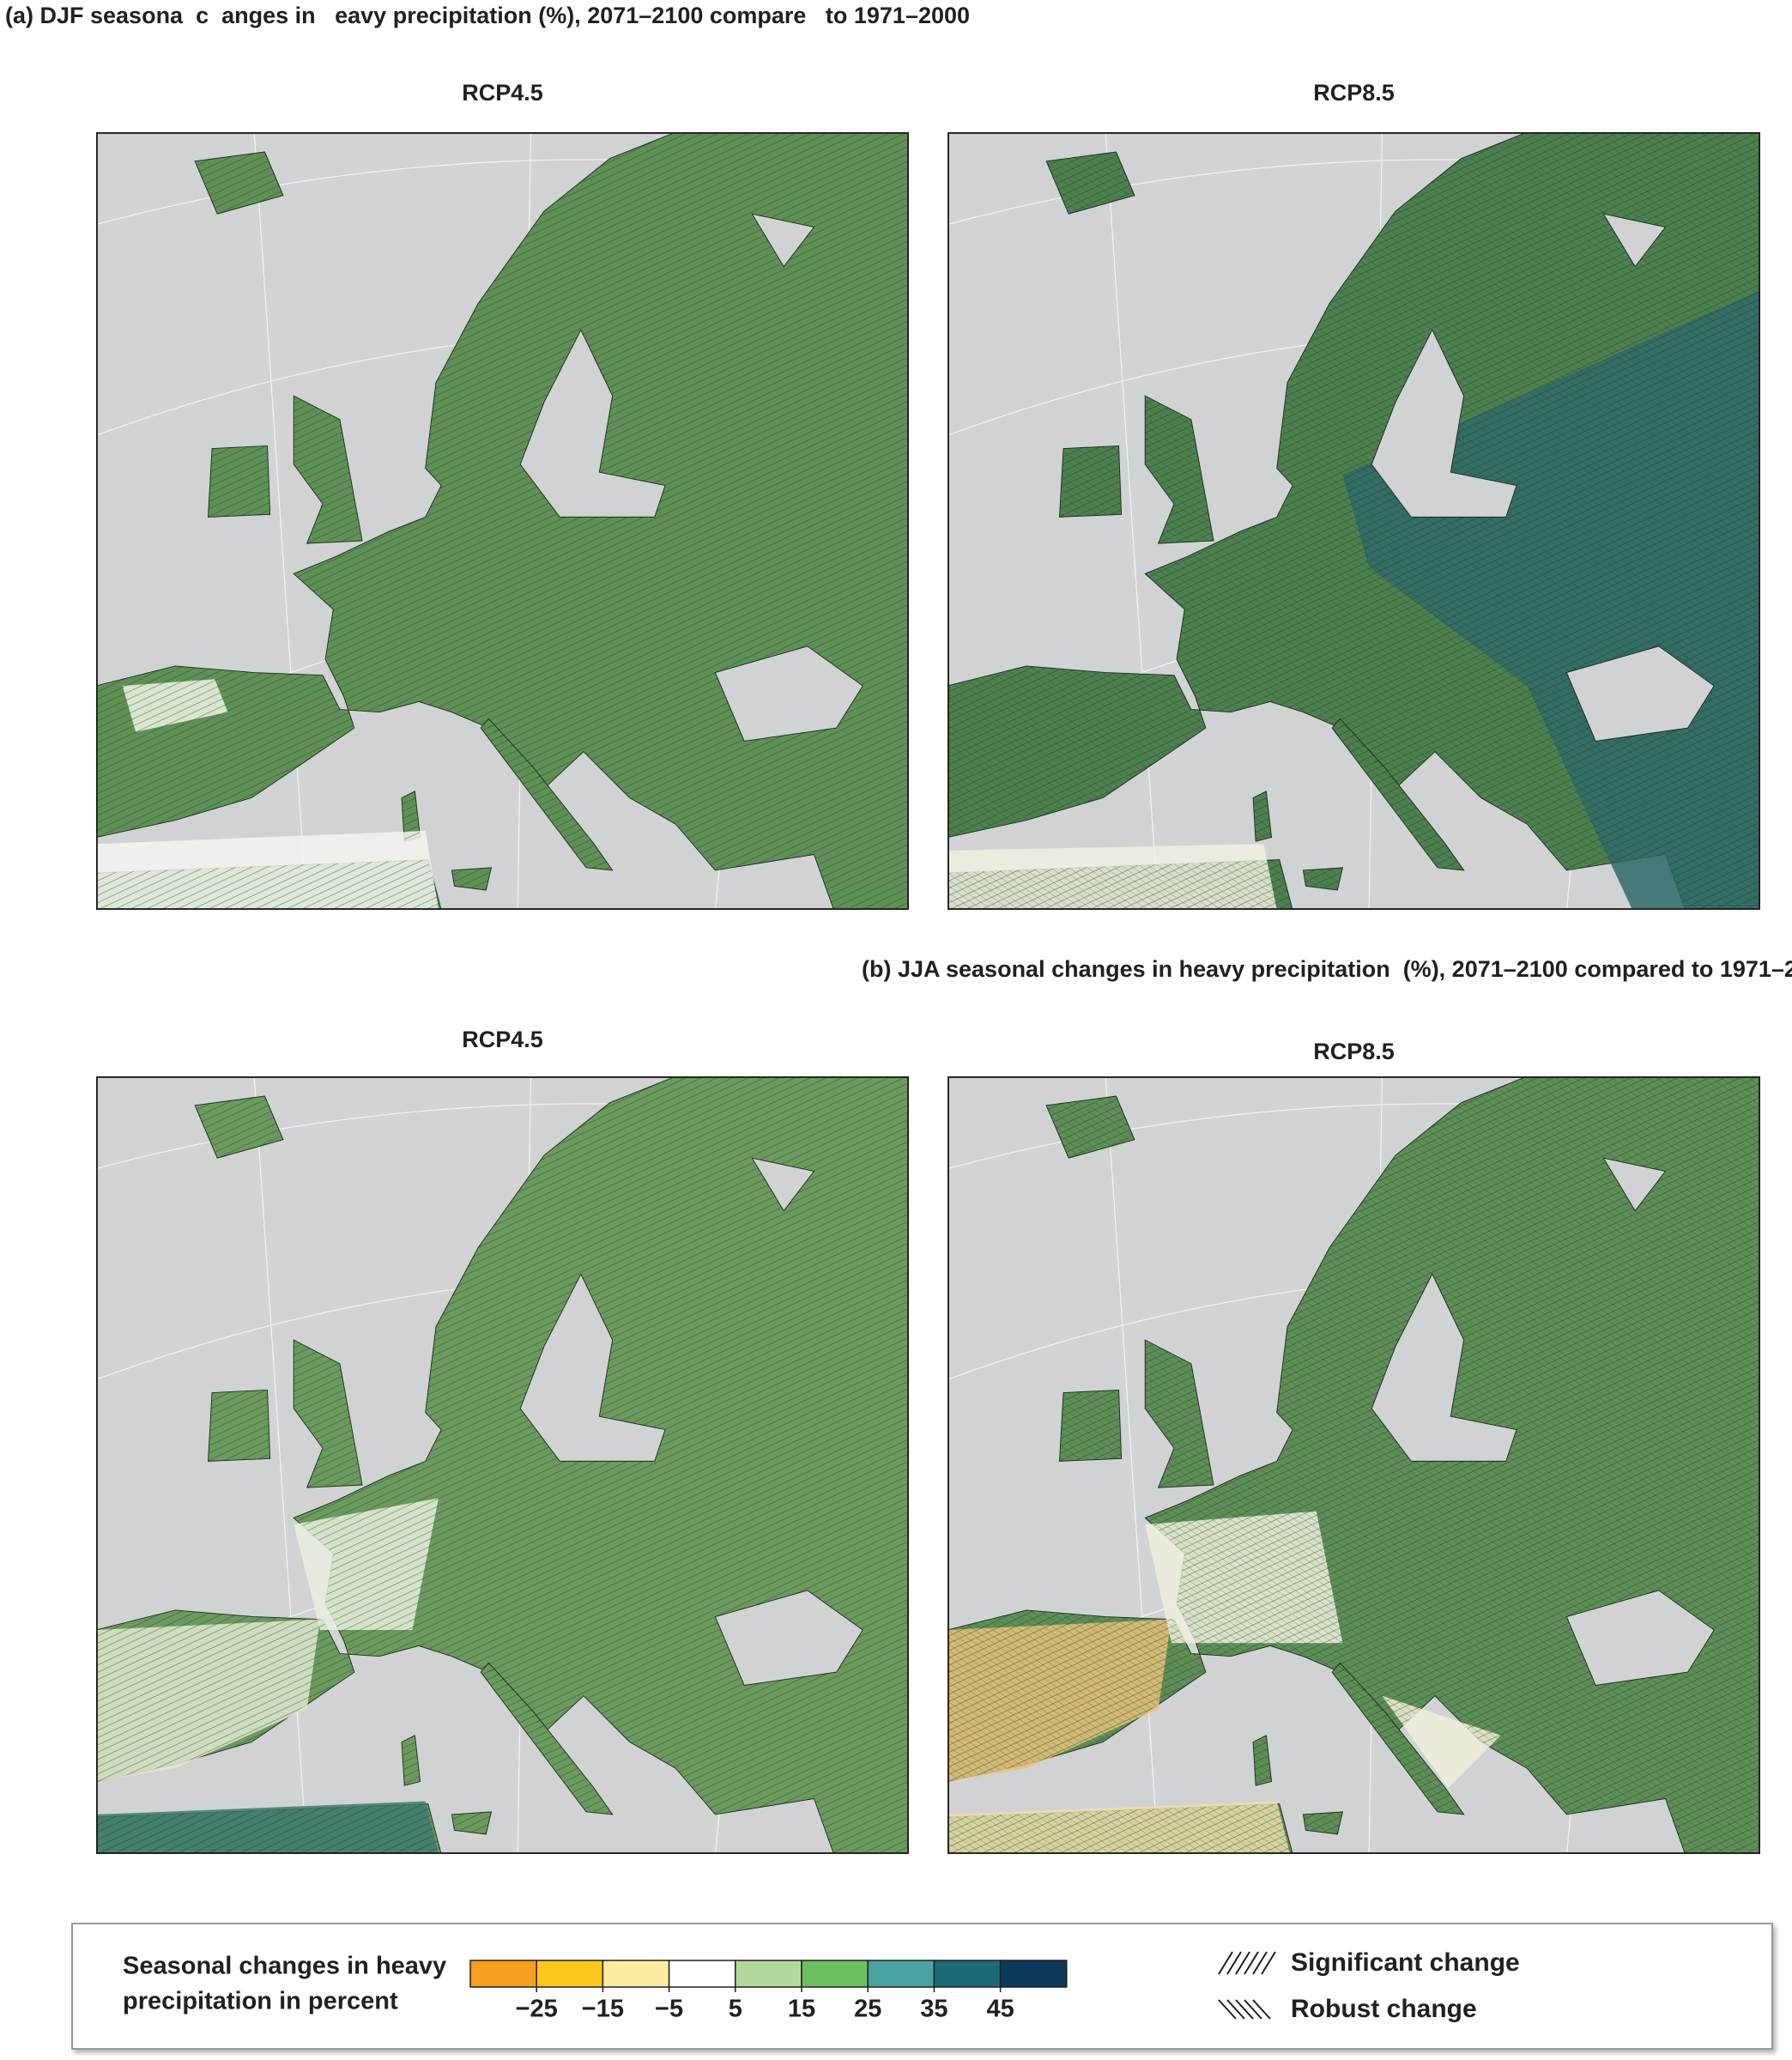 The height and width of the screenshot is (2060, 1792). What do you see at coordinates (735, 2009) in the screenshot?
I see `tick-label: 5` at bounding box center [735, 2009].